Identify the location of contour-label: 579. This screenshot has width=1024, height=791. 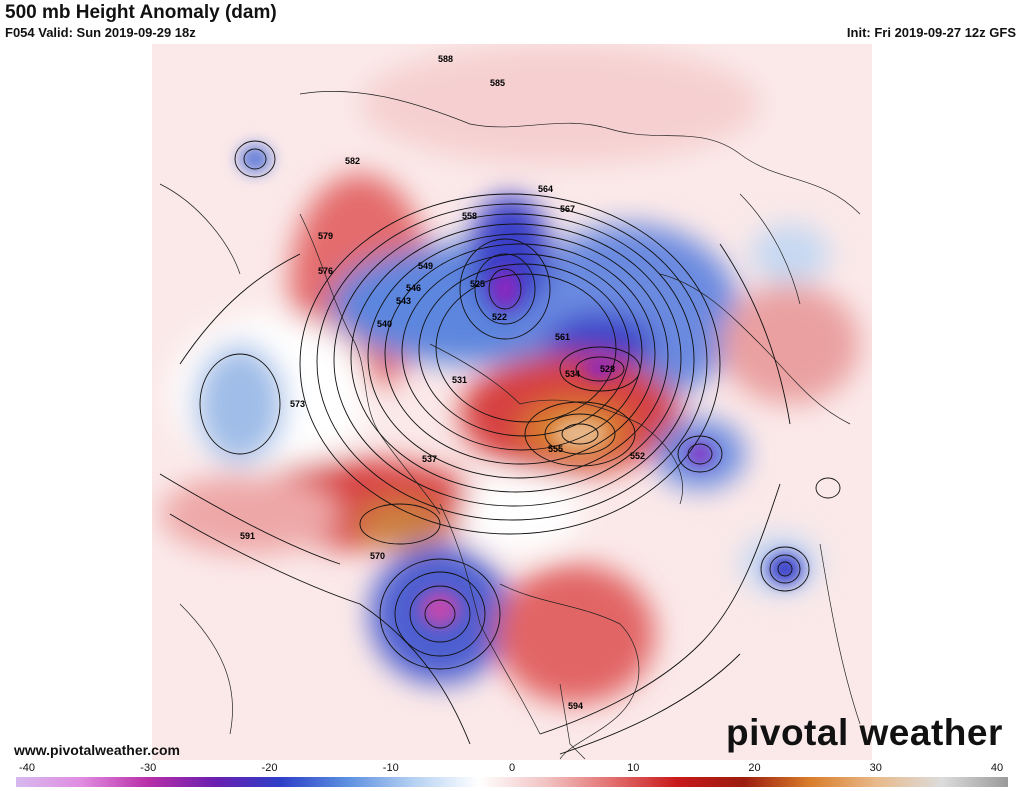
(325, 236).